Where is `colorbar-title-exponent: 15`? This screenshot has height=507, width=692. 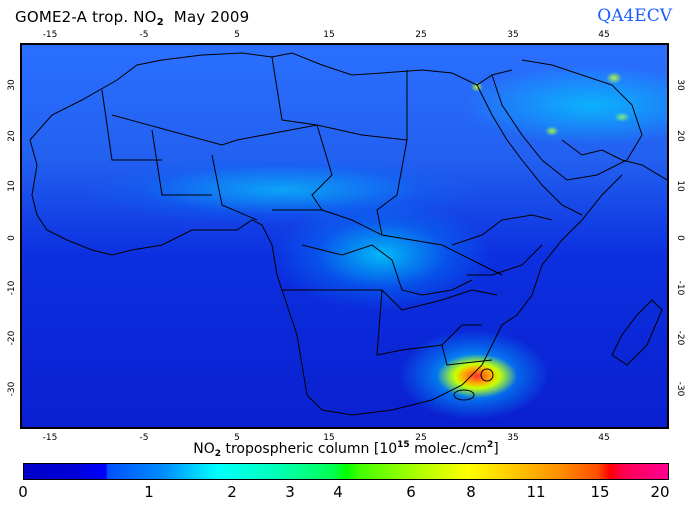
colorbar-title-exponent: 15 is located at coordinates (403, 445).